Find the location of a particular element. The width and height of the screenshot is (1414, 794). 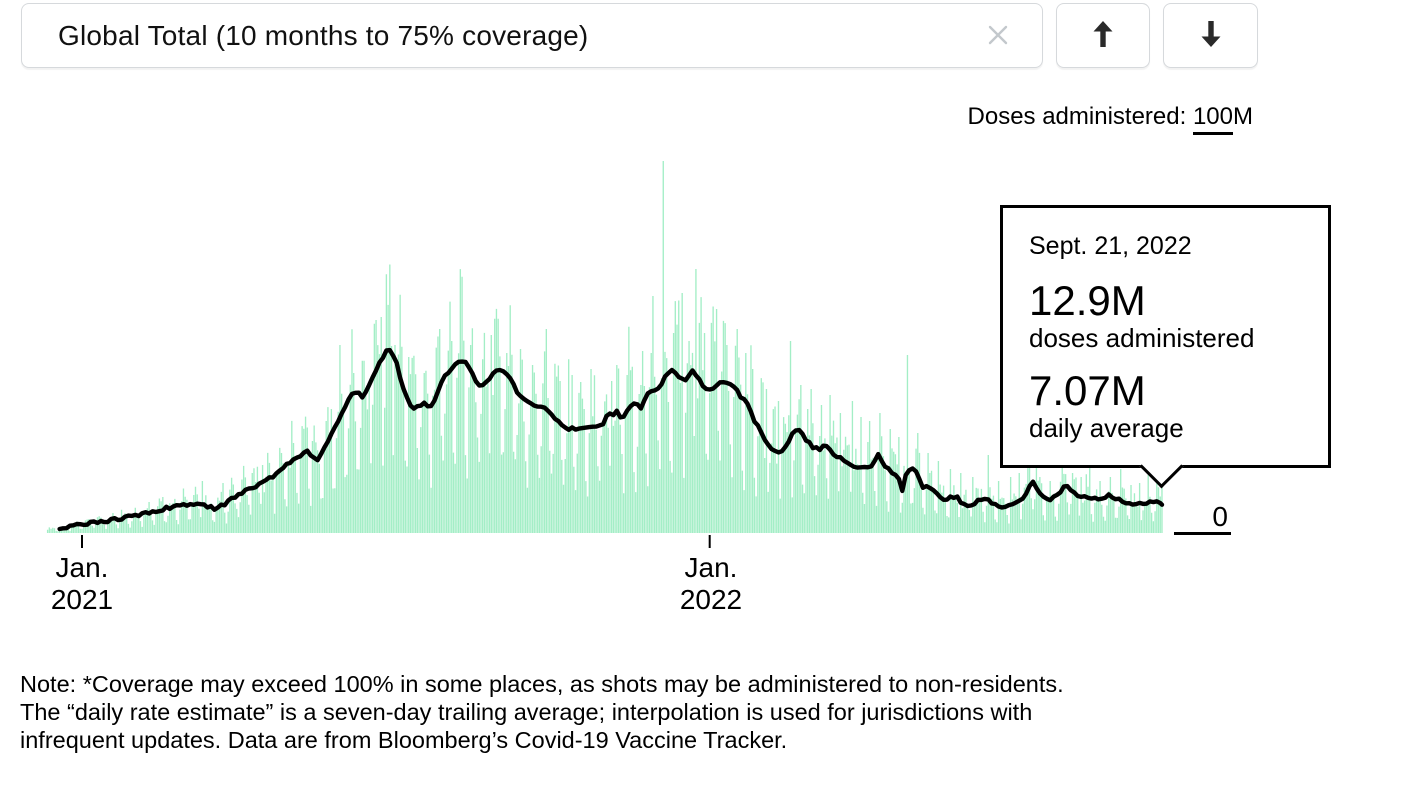

x-axis-label-year: 2021 is located at coordinates (82, 599).